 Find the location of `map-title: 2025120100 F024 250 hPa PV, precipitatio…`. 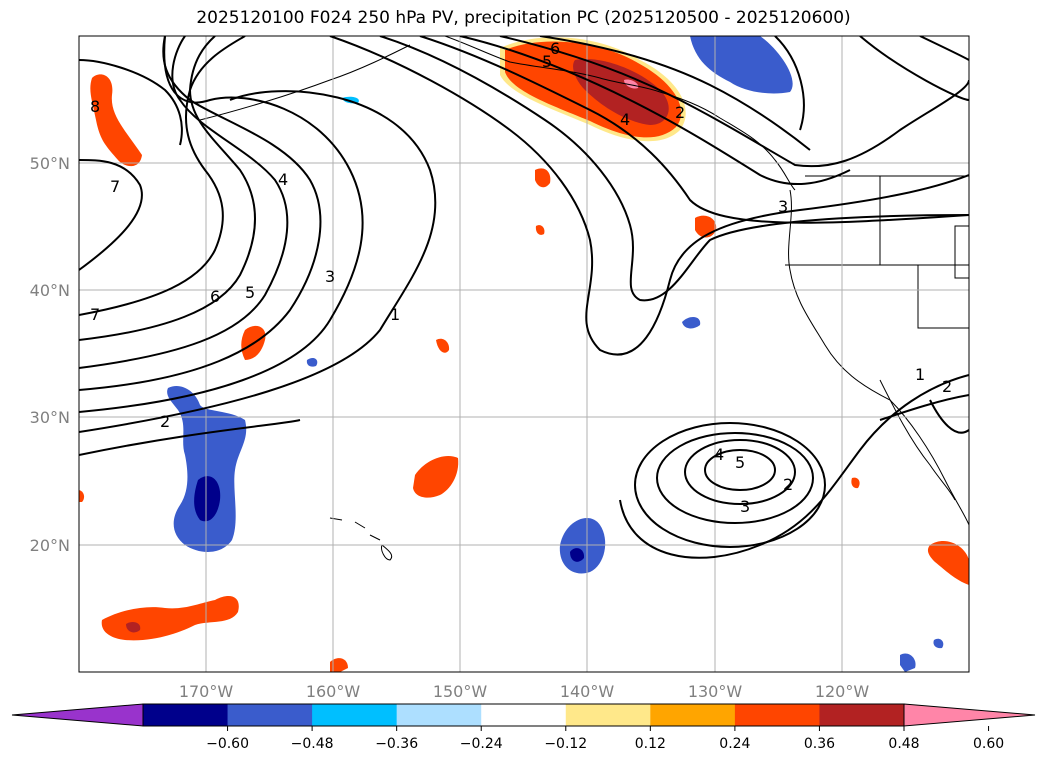

map-title: 2025120100 F024 250 hPa PV, precipitatio… is located at coordinates (523, 18).